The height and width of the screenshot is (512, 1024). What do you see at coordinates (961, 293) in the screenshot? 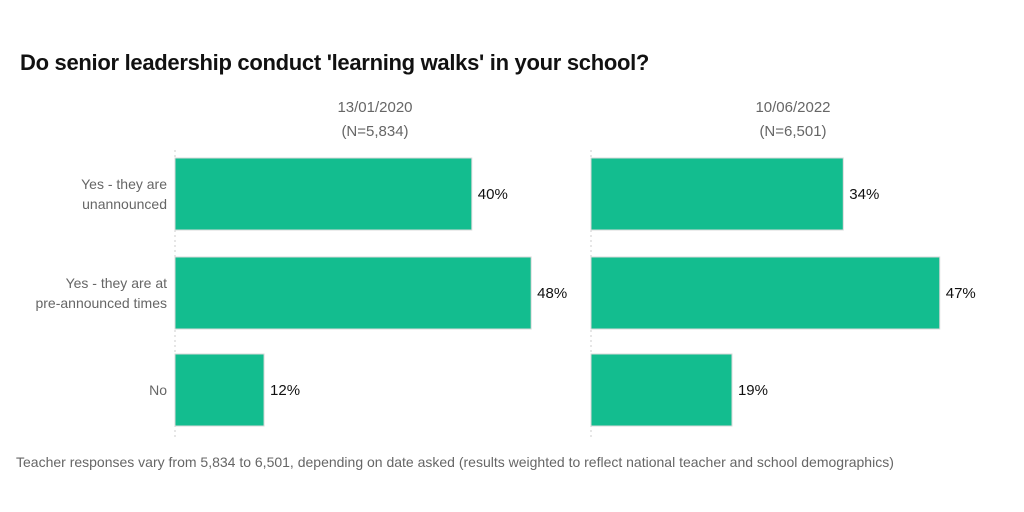
I see `data-label: 47%` at bounding box center [961, 293].